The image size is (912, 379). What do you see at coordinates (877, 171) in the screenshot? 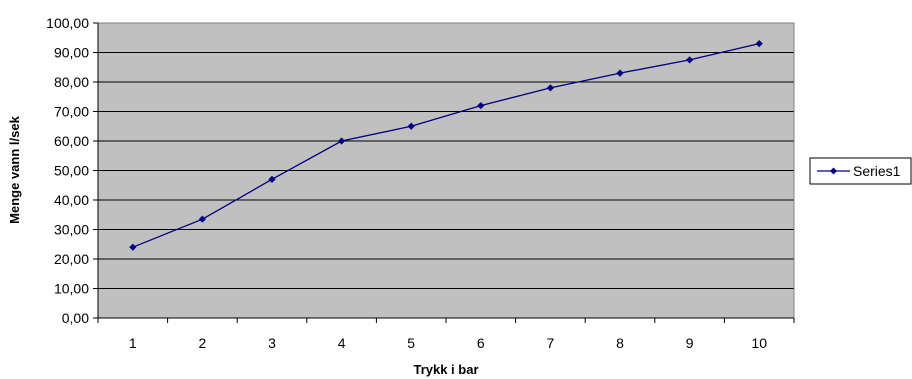
I see `legend-label: Series1` at bounding box center [877, 171].